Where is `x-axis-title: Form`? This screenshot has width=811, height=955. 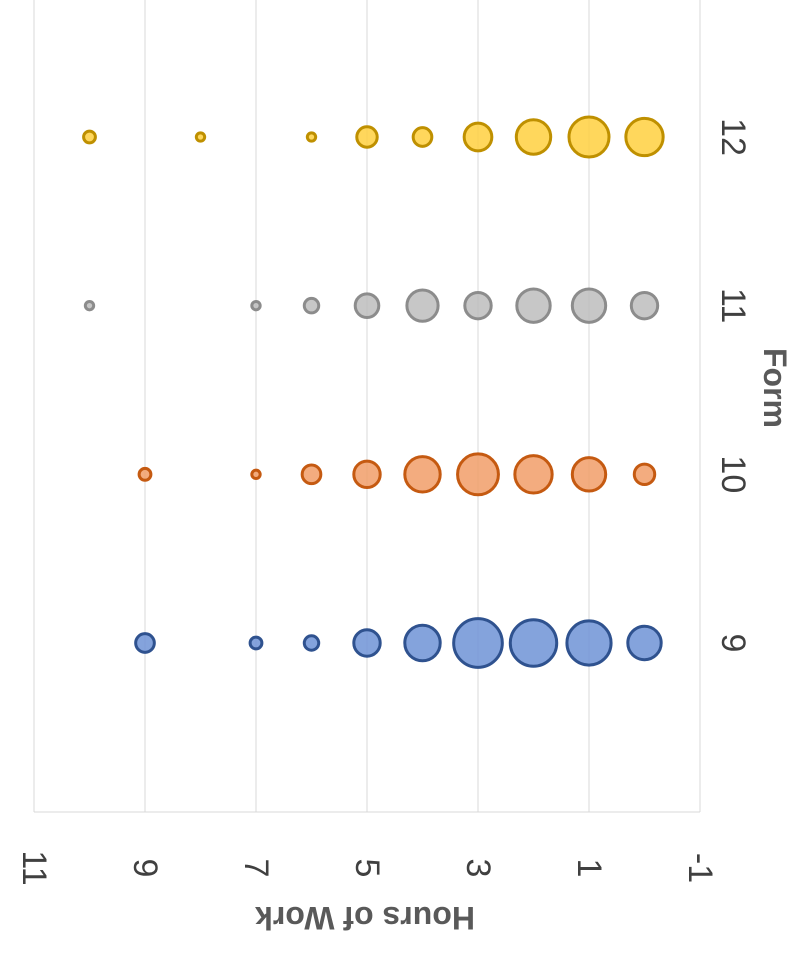
x-axis-title: Form is located at coordinates (775, 388).